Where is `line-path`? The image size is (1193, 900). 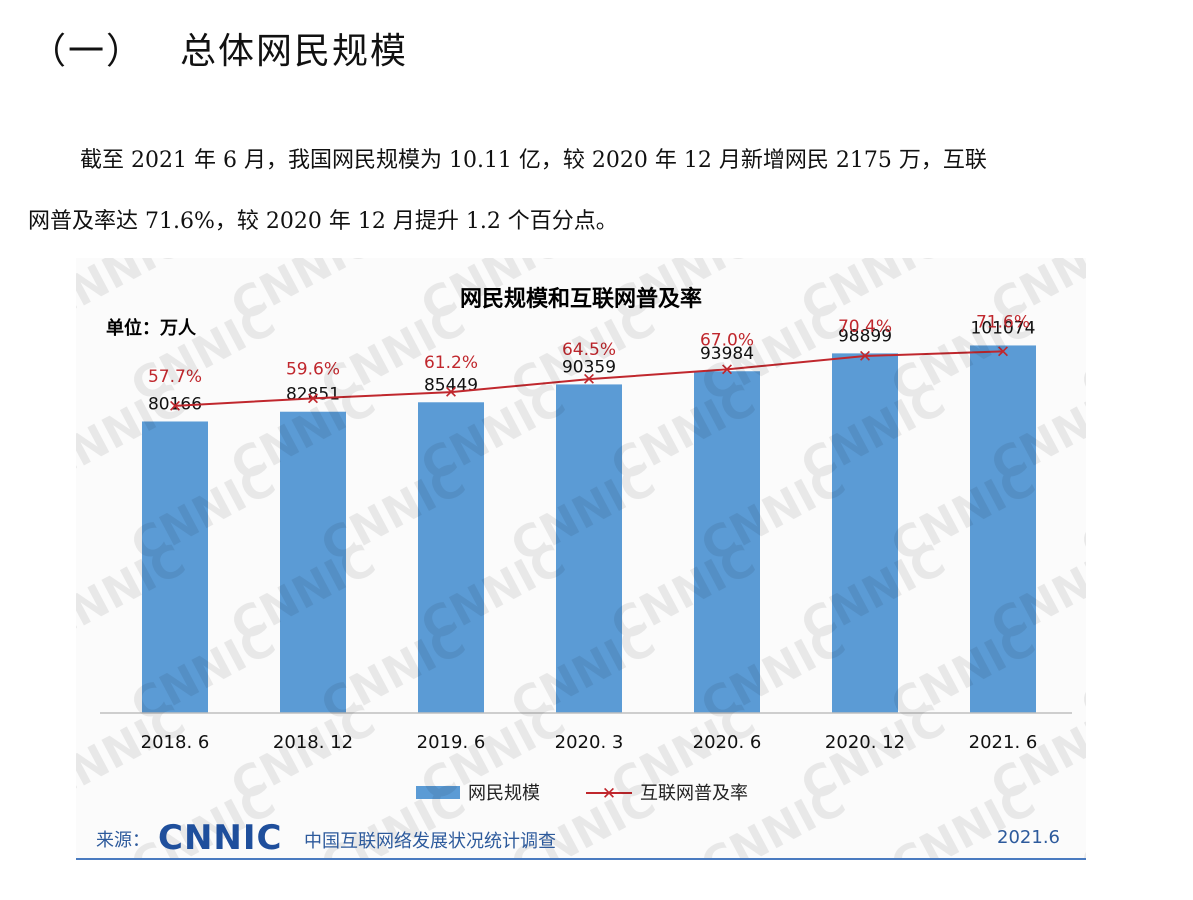
line-path is located at coordinates (589, 378).